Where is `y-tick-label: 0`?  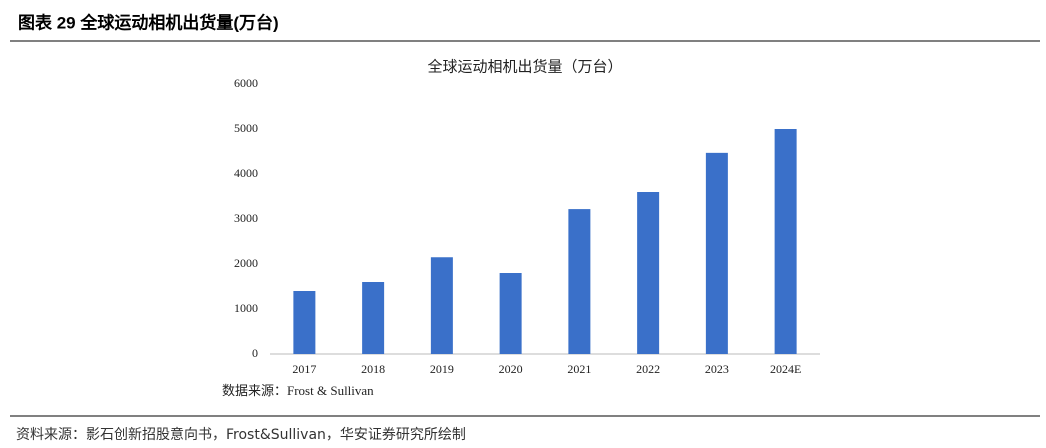
y-tick-label: 0 is located at coordinates (255, 353).